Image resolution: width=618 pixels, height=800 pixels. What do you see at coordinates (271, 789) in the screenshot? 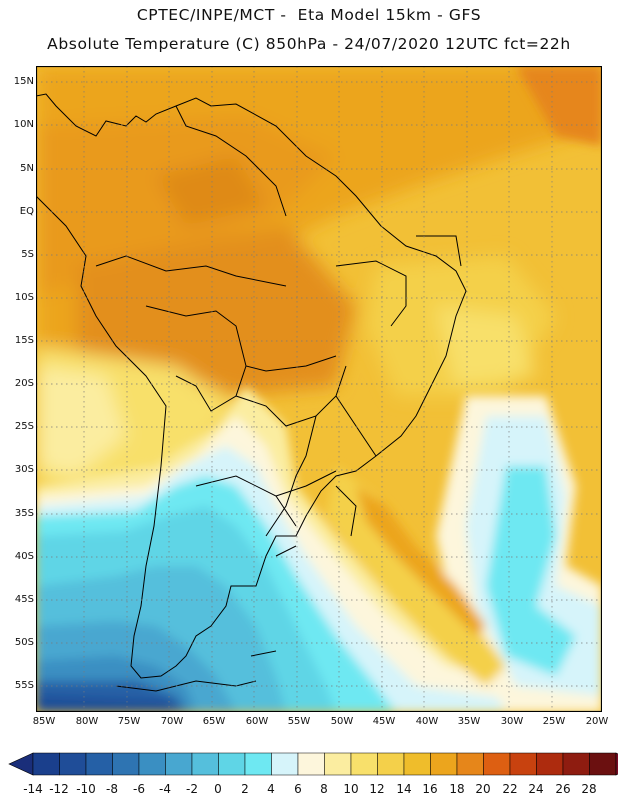
I see `colorbar-label-4: 4` at bounding box center [271, 789].